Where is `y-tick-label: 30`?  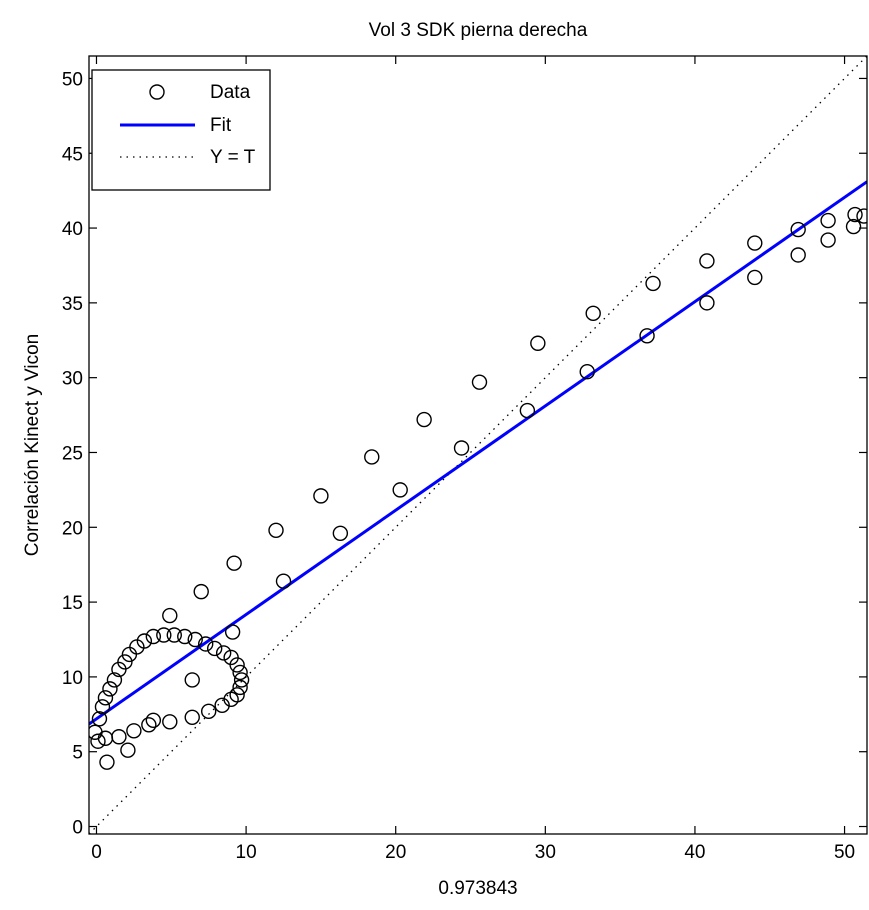 y-tick-label: 30 is located at coordinates (72, 379).